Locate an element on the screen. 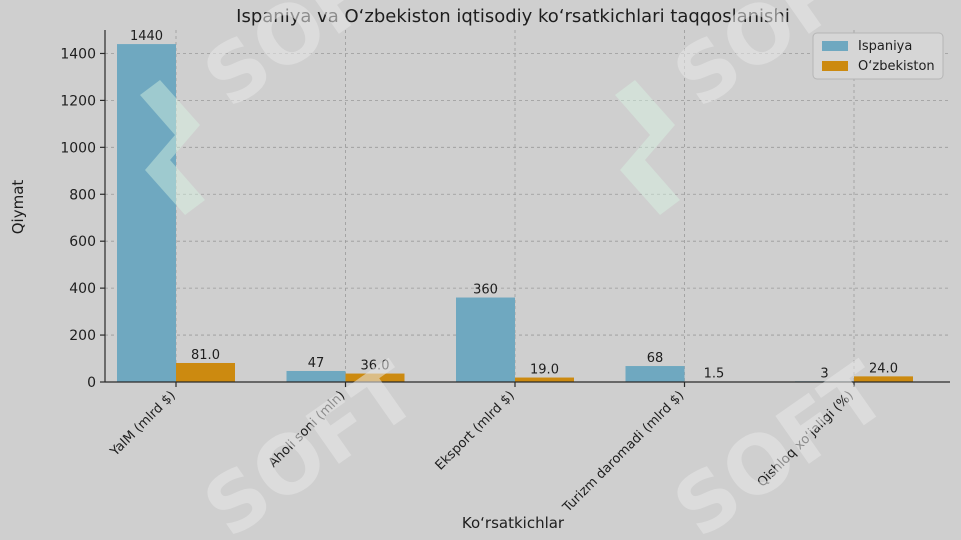  x-tick-label-yaim-mlrd: YaIM (mlrd $) is located at coordinates (143, 424).